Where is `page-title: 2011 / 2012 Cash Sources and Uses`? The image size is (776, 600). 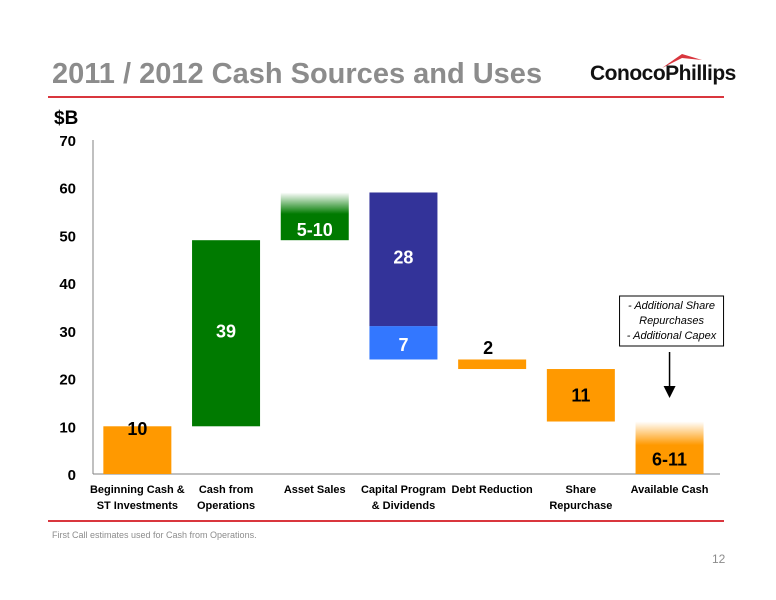
page-title: 2011 / 2012 Cash Sources and Uses is located at coordinates (297, 74).